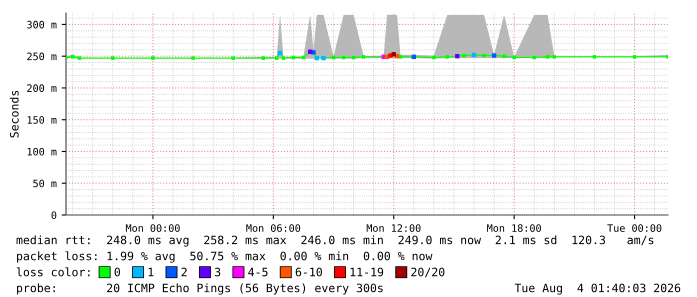 The image size is (697, 297). What do you see at coordinates (41, 88) in the screenshot?
I see `y-tick-label: 200 m` at bounding box center [41, 88].